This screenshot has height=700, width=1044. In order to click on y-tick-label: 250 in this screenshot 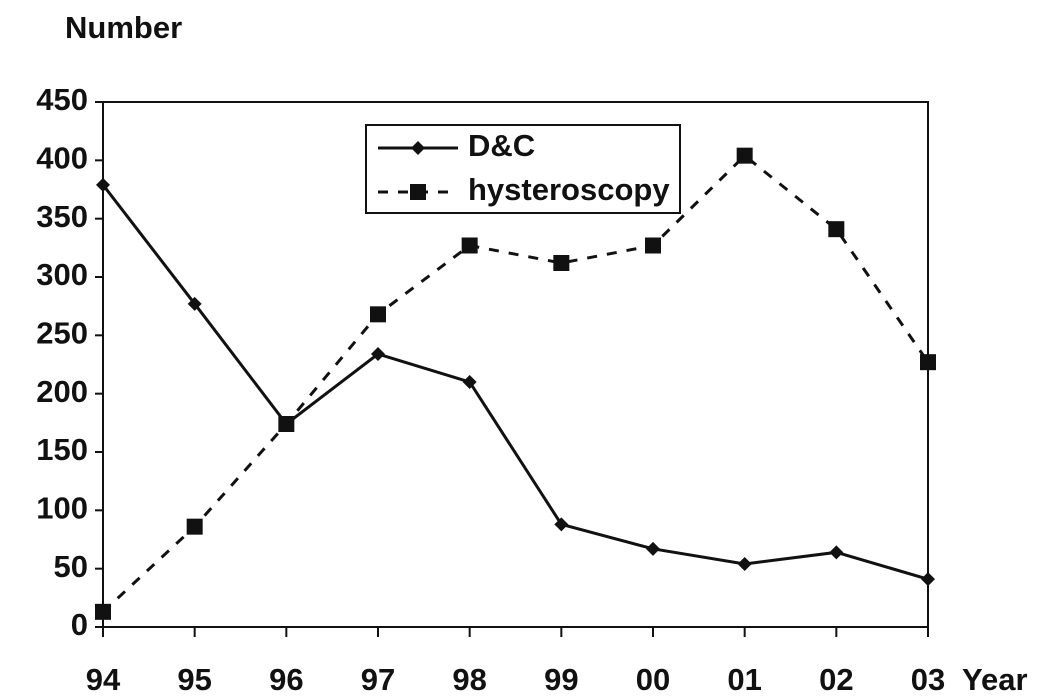, I will do `click(62, 333)`.